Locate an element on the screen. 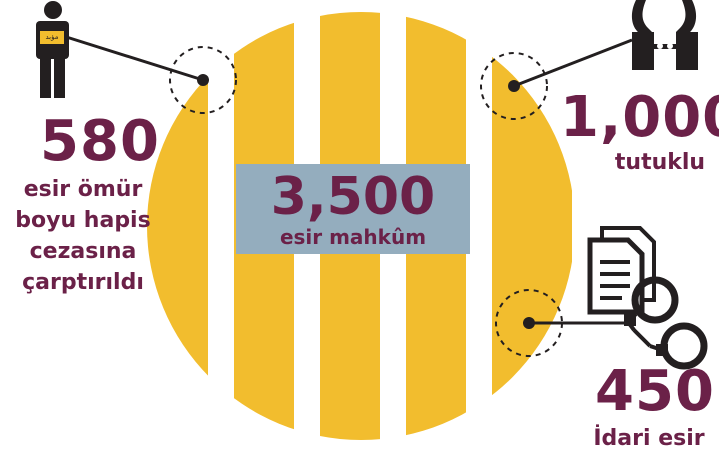 The width and height of the screenshot is (719, 460). prisoner-badge is located at coordinates (52, 37).